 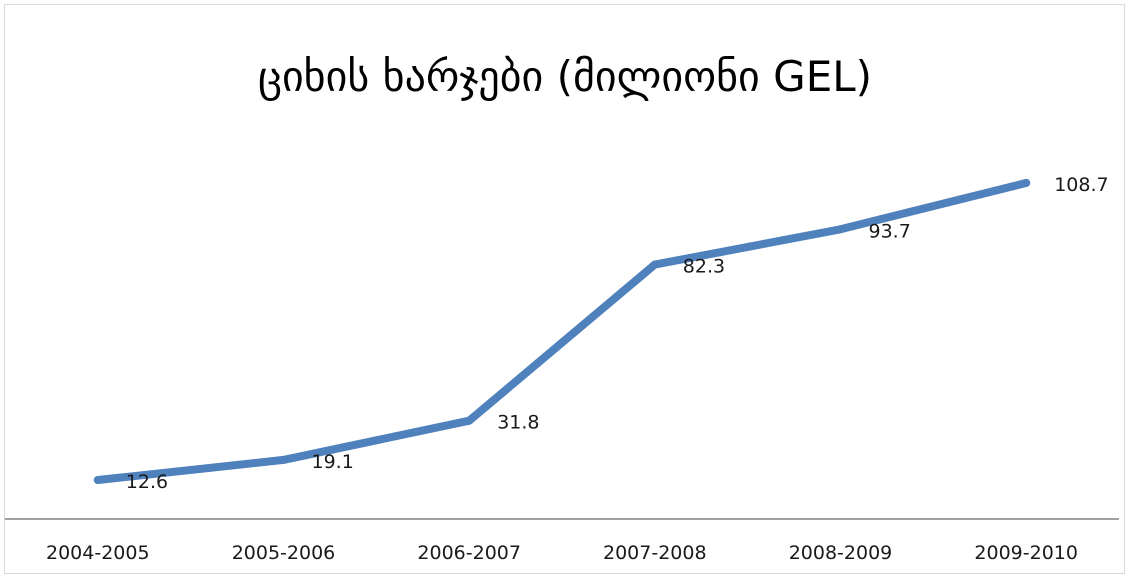 I want to click on x-tick-label: 2009-2010, so click(x=1026, y=553).